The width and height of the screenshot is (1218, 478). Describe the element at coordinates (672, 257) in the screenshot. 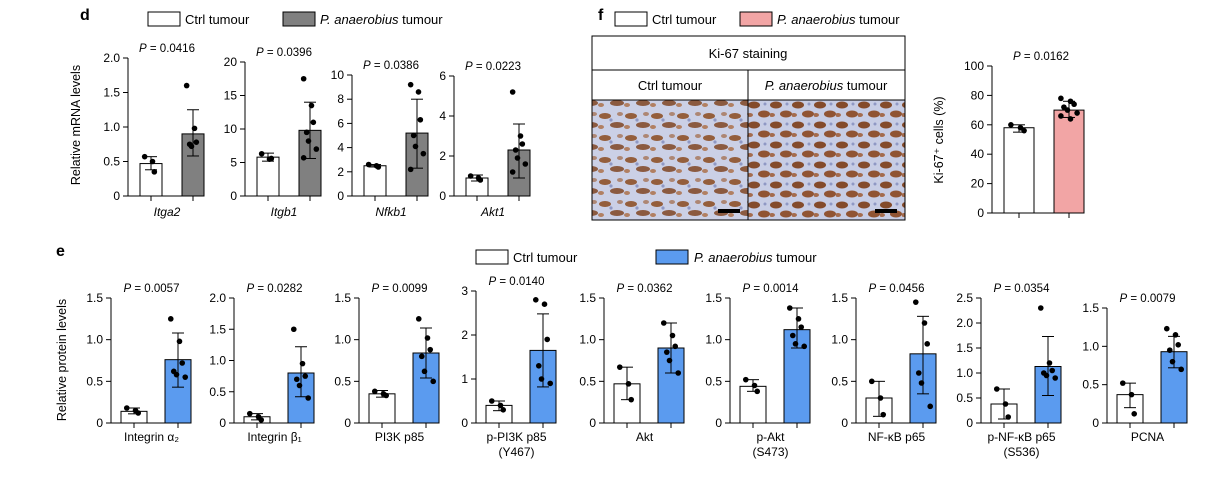

I see `legend-treat-swatch` at that location.